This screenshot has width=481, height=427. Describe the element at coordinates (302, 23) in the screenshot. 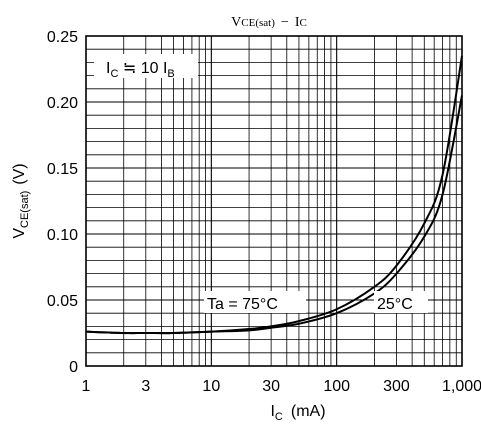

I see `title-i-sub: C` at that location.